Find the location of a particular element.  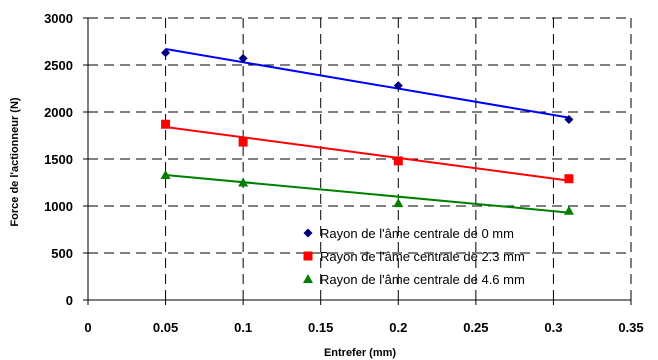

legend-diamond-marker is located at coordinates (308, 233).